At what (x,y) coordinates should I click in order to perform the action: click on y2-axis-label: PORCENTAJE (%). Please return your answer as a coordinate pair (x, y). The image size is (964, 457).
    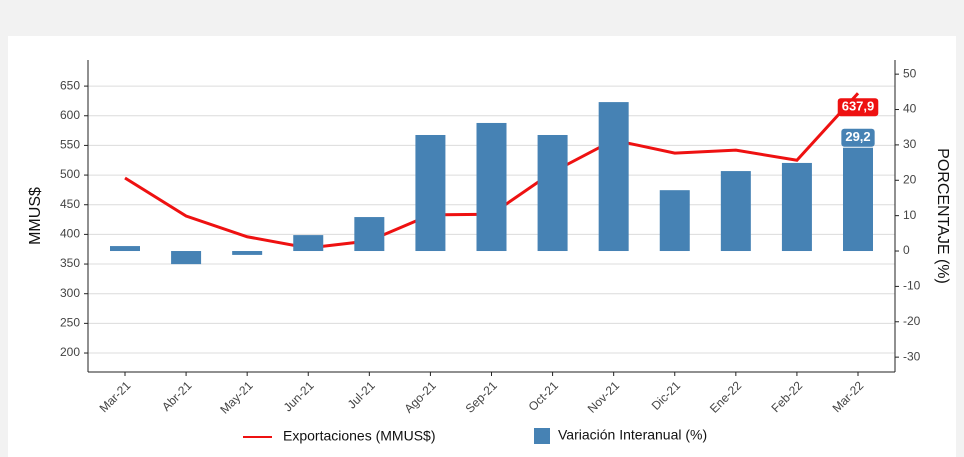
    Looking at the image, I should click on (942, 216).